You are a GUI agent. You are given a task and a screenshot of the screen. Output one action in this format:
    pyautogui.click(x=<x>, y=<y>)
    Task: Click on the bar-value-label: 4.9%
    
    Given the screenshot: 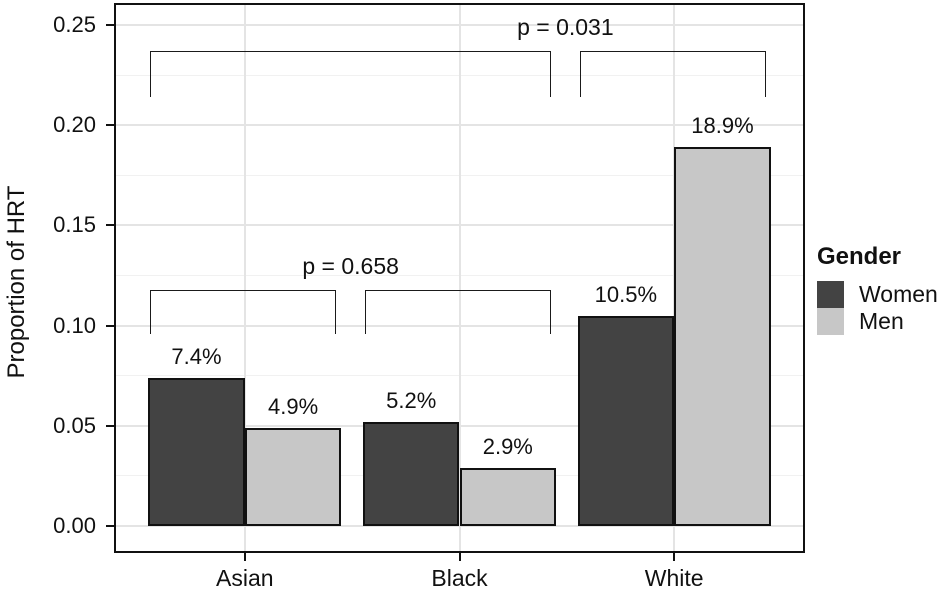 What is the action you would take?
    pyautogui.click(x=293, y=406)
    